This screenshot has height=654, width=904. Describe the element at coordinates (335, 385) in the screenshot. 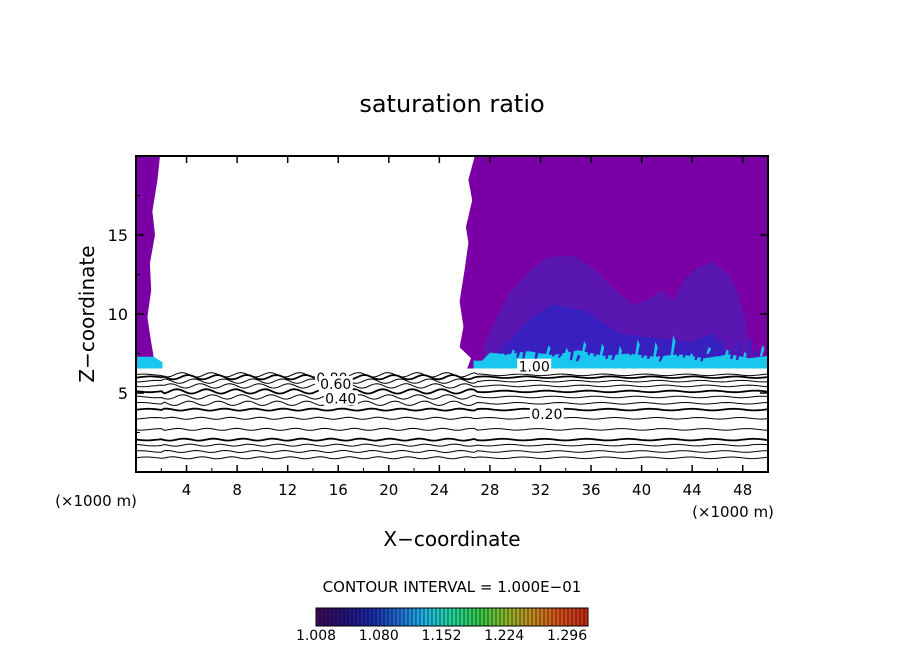

I see `contour-label: 0.60` at that location.